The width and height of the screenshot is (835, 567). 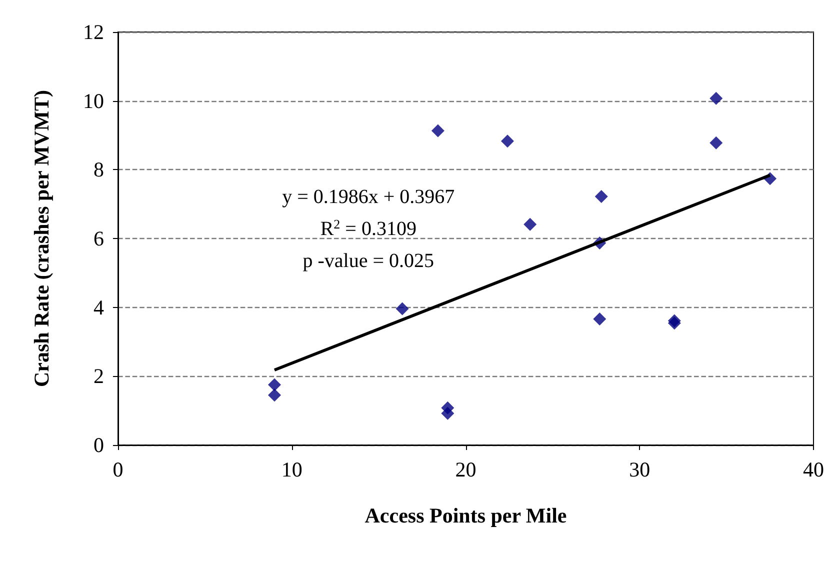 What do you see at coordinates (291, 470) in the screenshot?
I see `x-tick-label: 10` at bounding box center [291, 470].